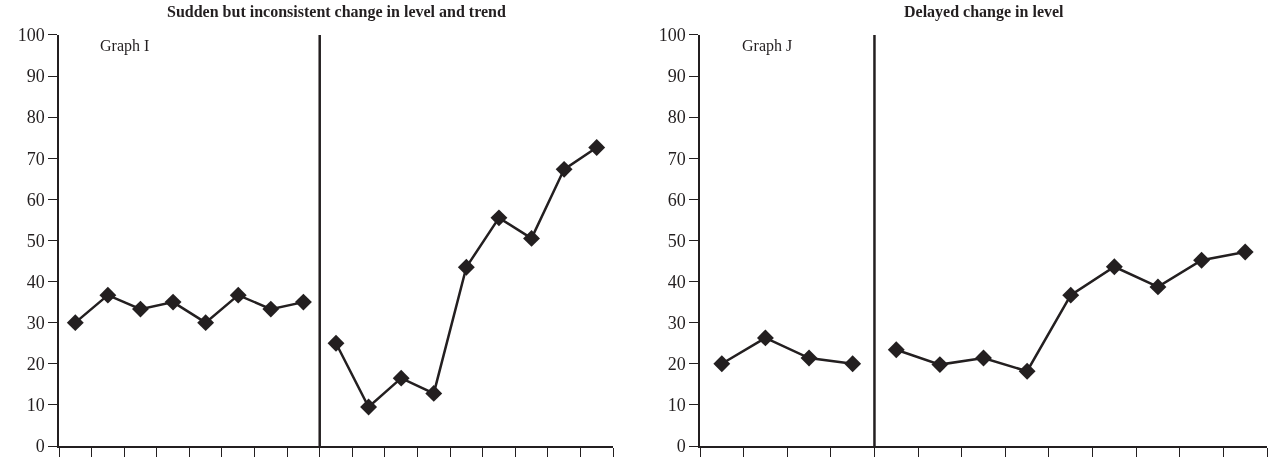  I want to click on annotation: Graph I, so click(125, 46).